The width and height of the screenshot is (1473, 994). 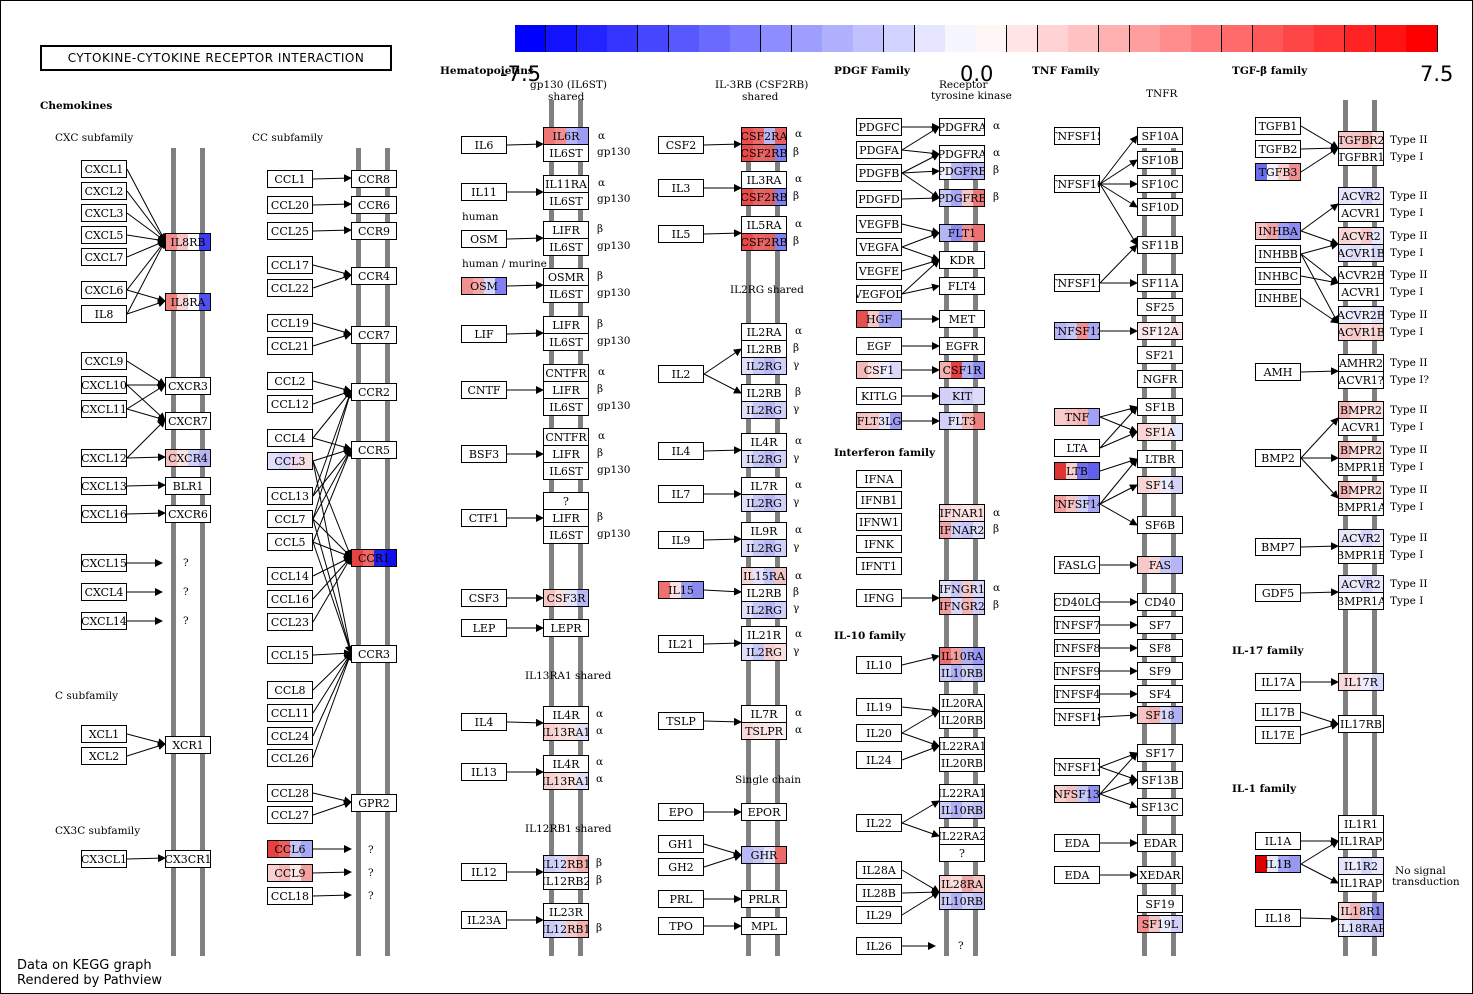 What do you see at coordinates (1077, 794) in the screenshot?
I see `gene-node-tnfsf13b: TNFSF13B` at bounding box center [1077, 794].